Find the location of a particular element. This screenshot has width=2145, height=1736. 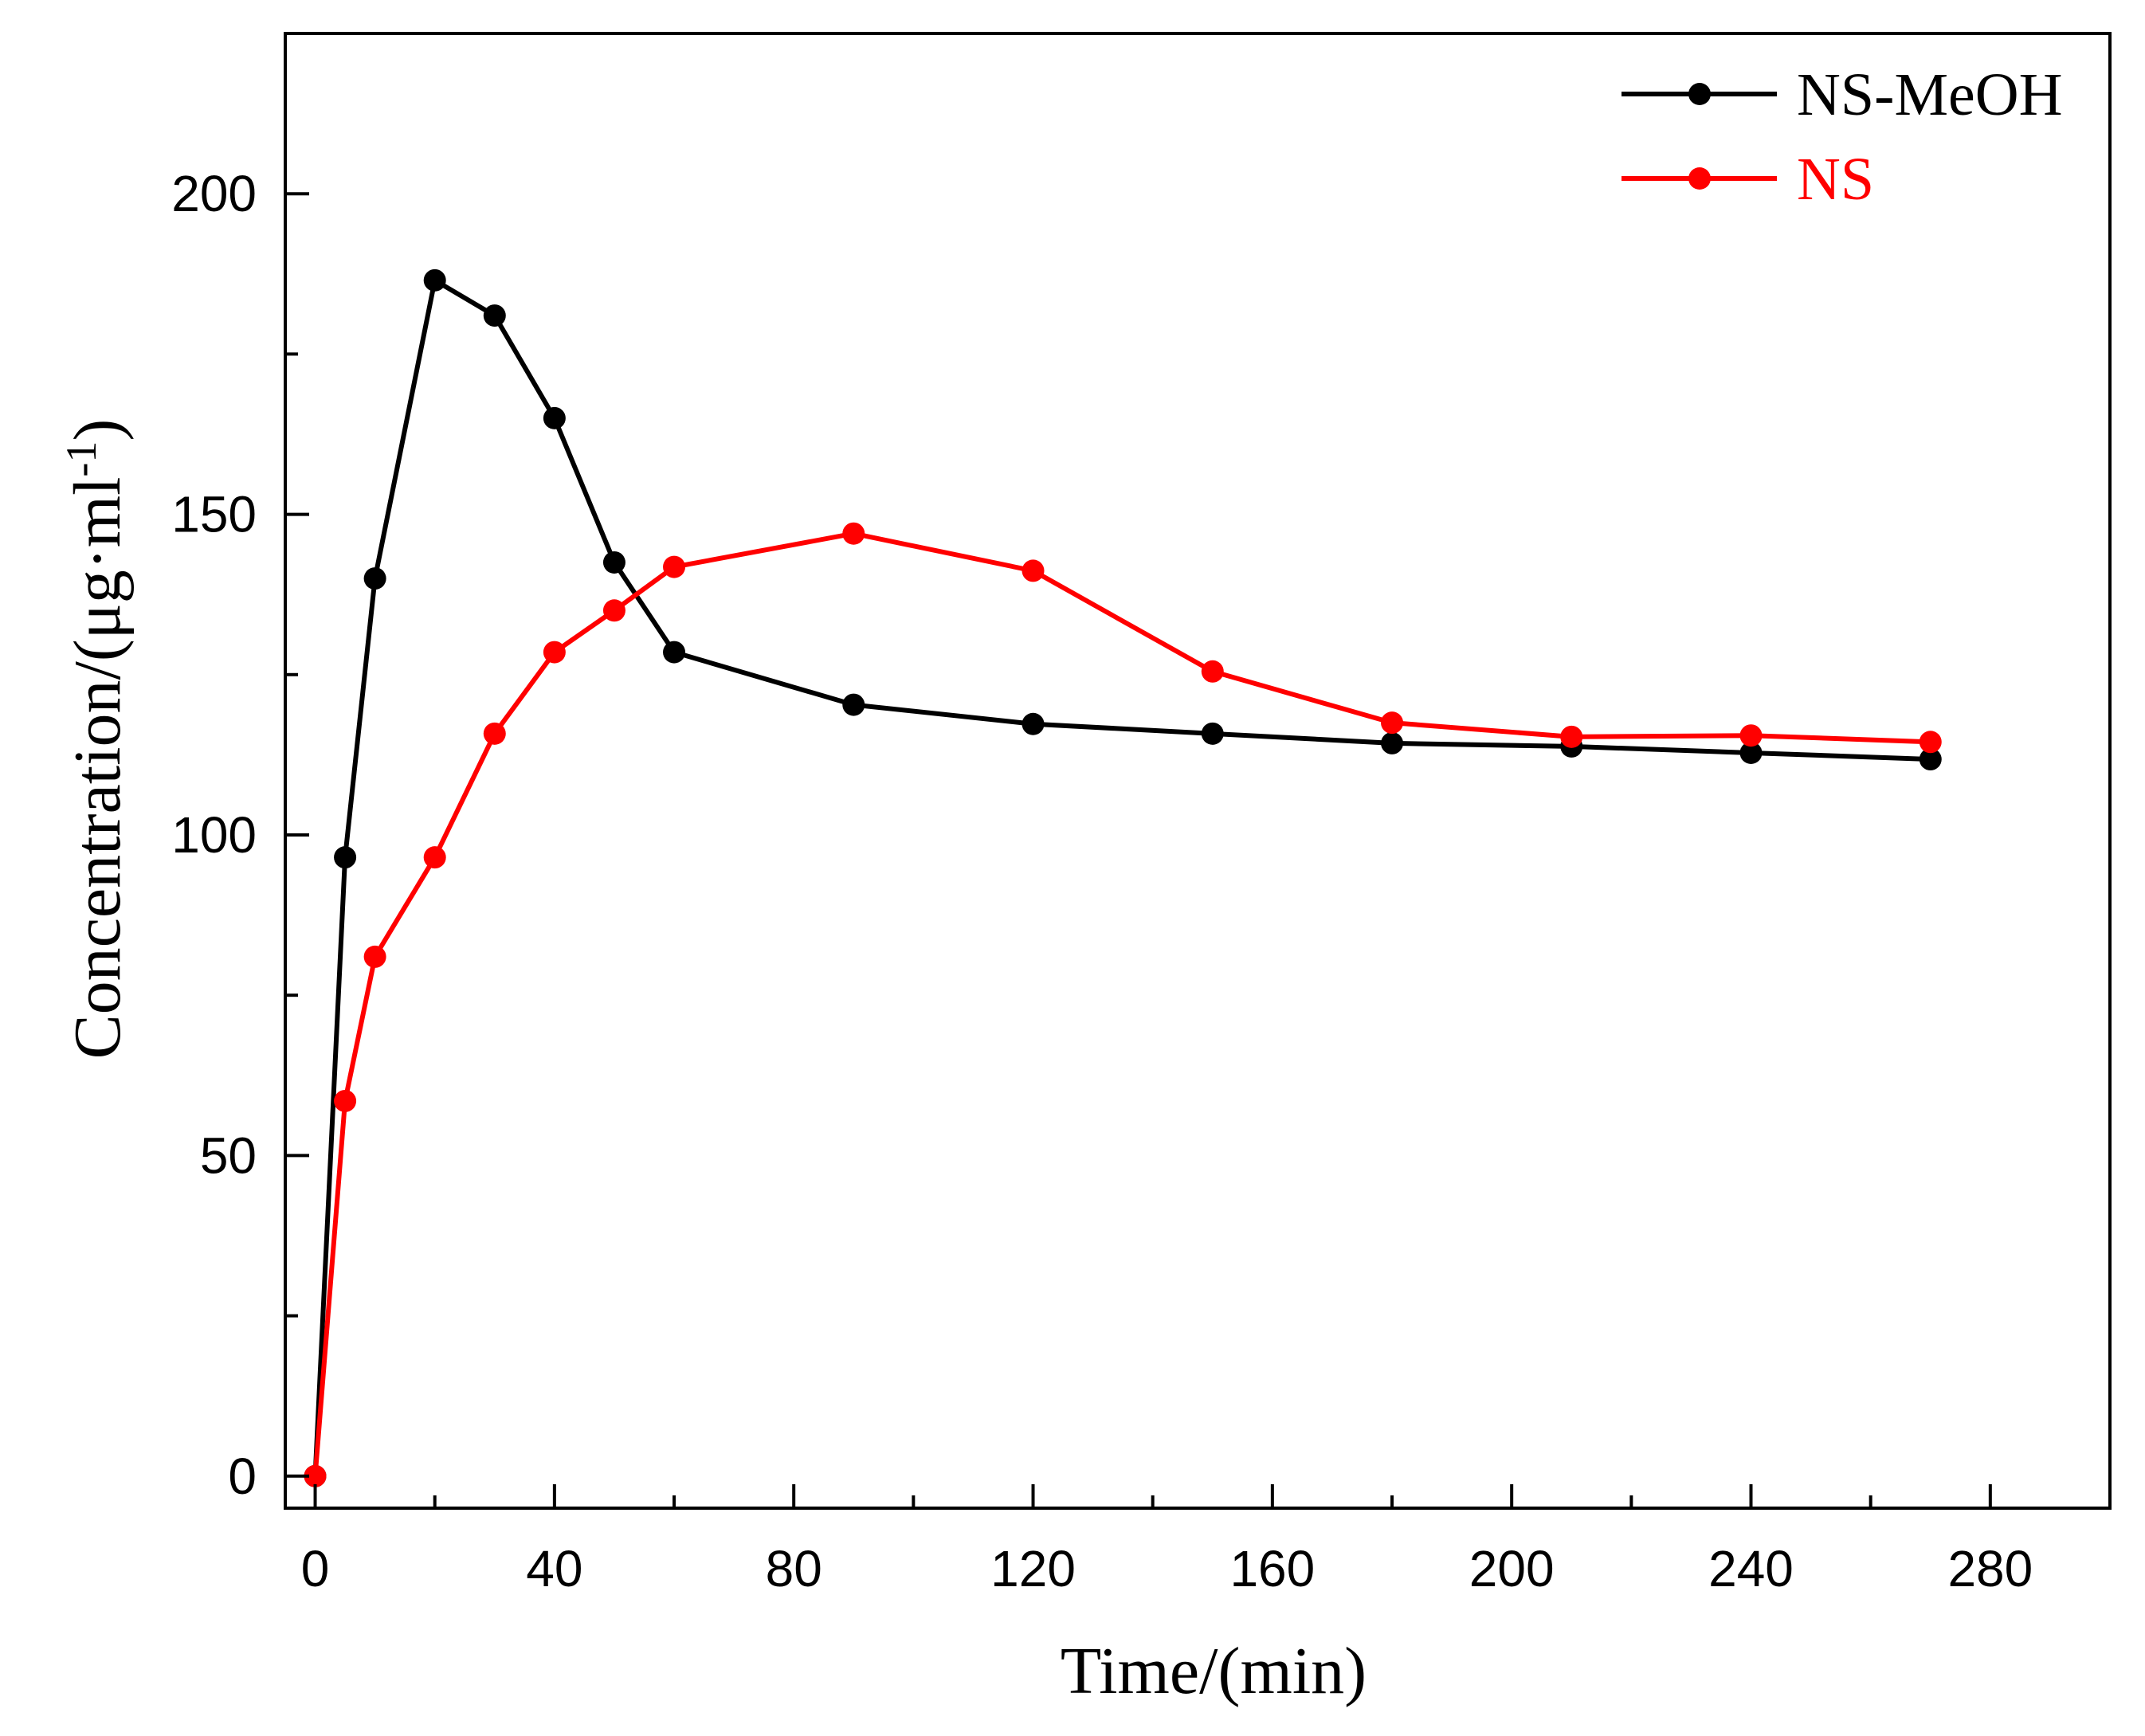

y-tick-label: 100 is located at coordinates (214, 835).